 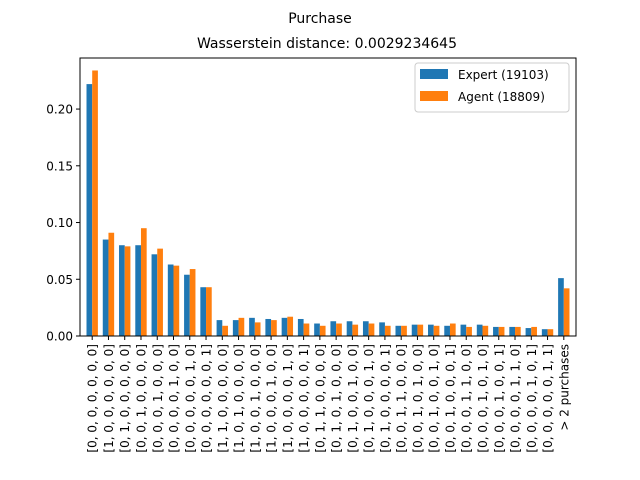 I want to click on x-tick-label: [0, 0, 0, 0, 0, 0, 0], so click(x=93, y=398).